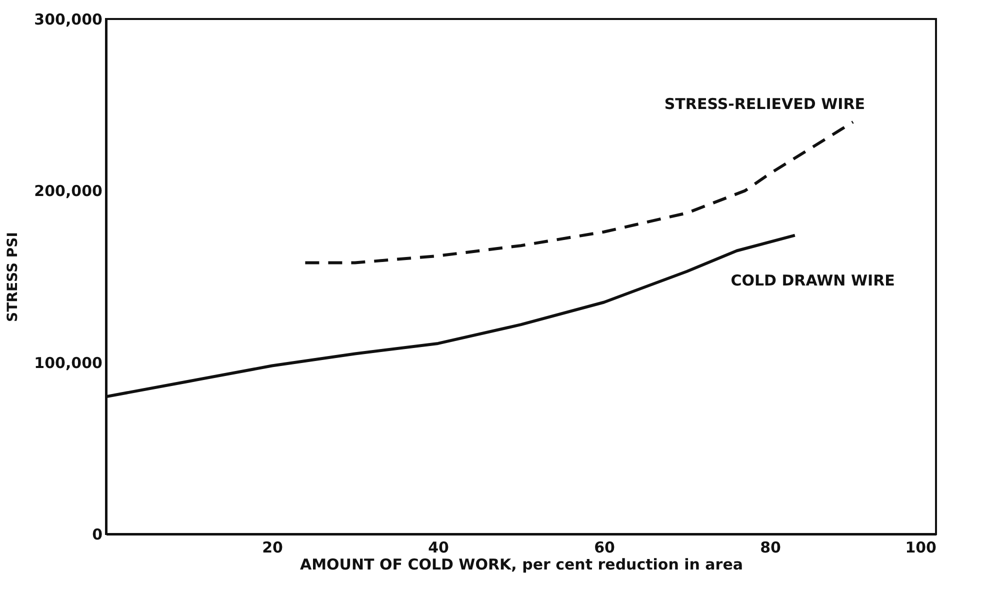 This screenshot has height=590, width=995. I want to click on x-tick-label: 80, so click(770, 547).